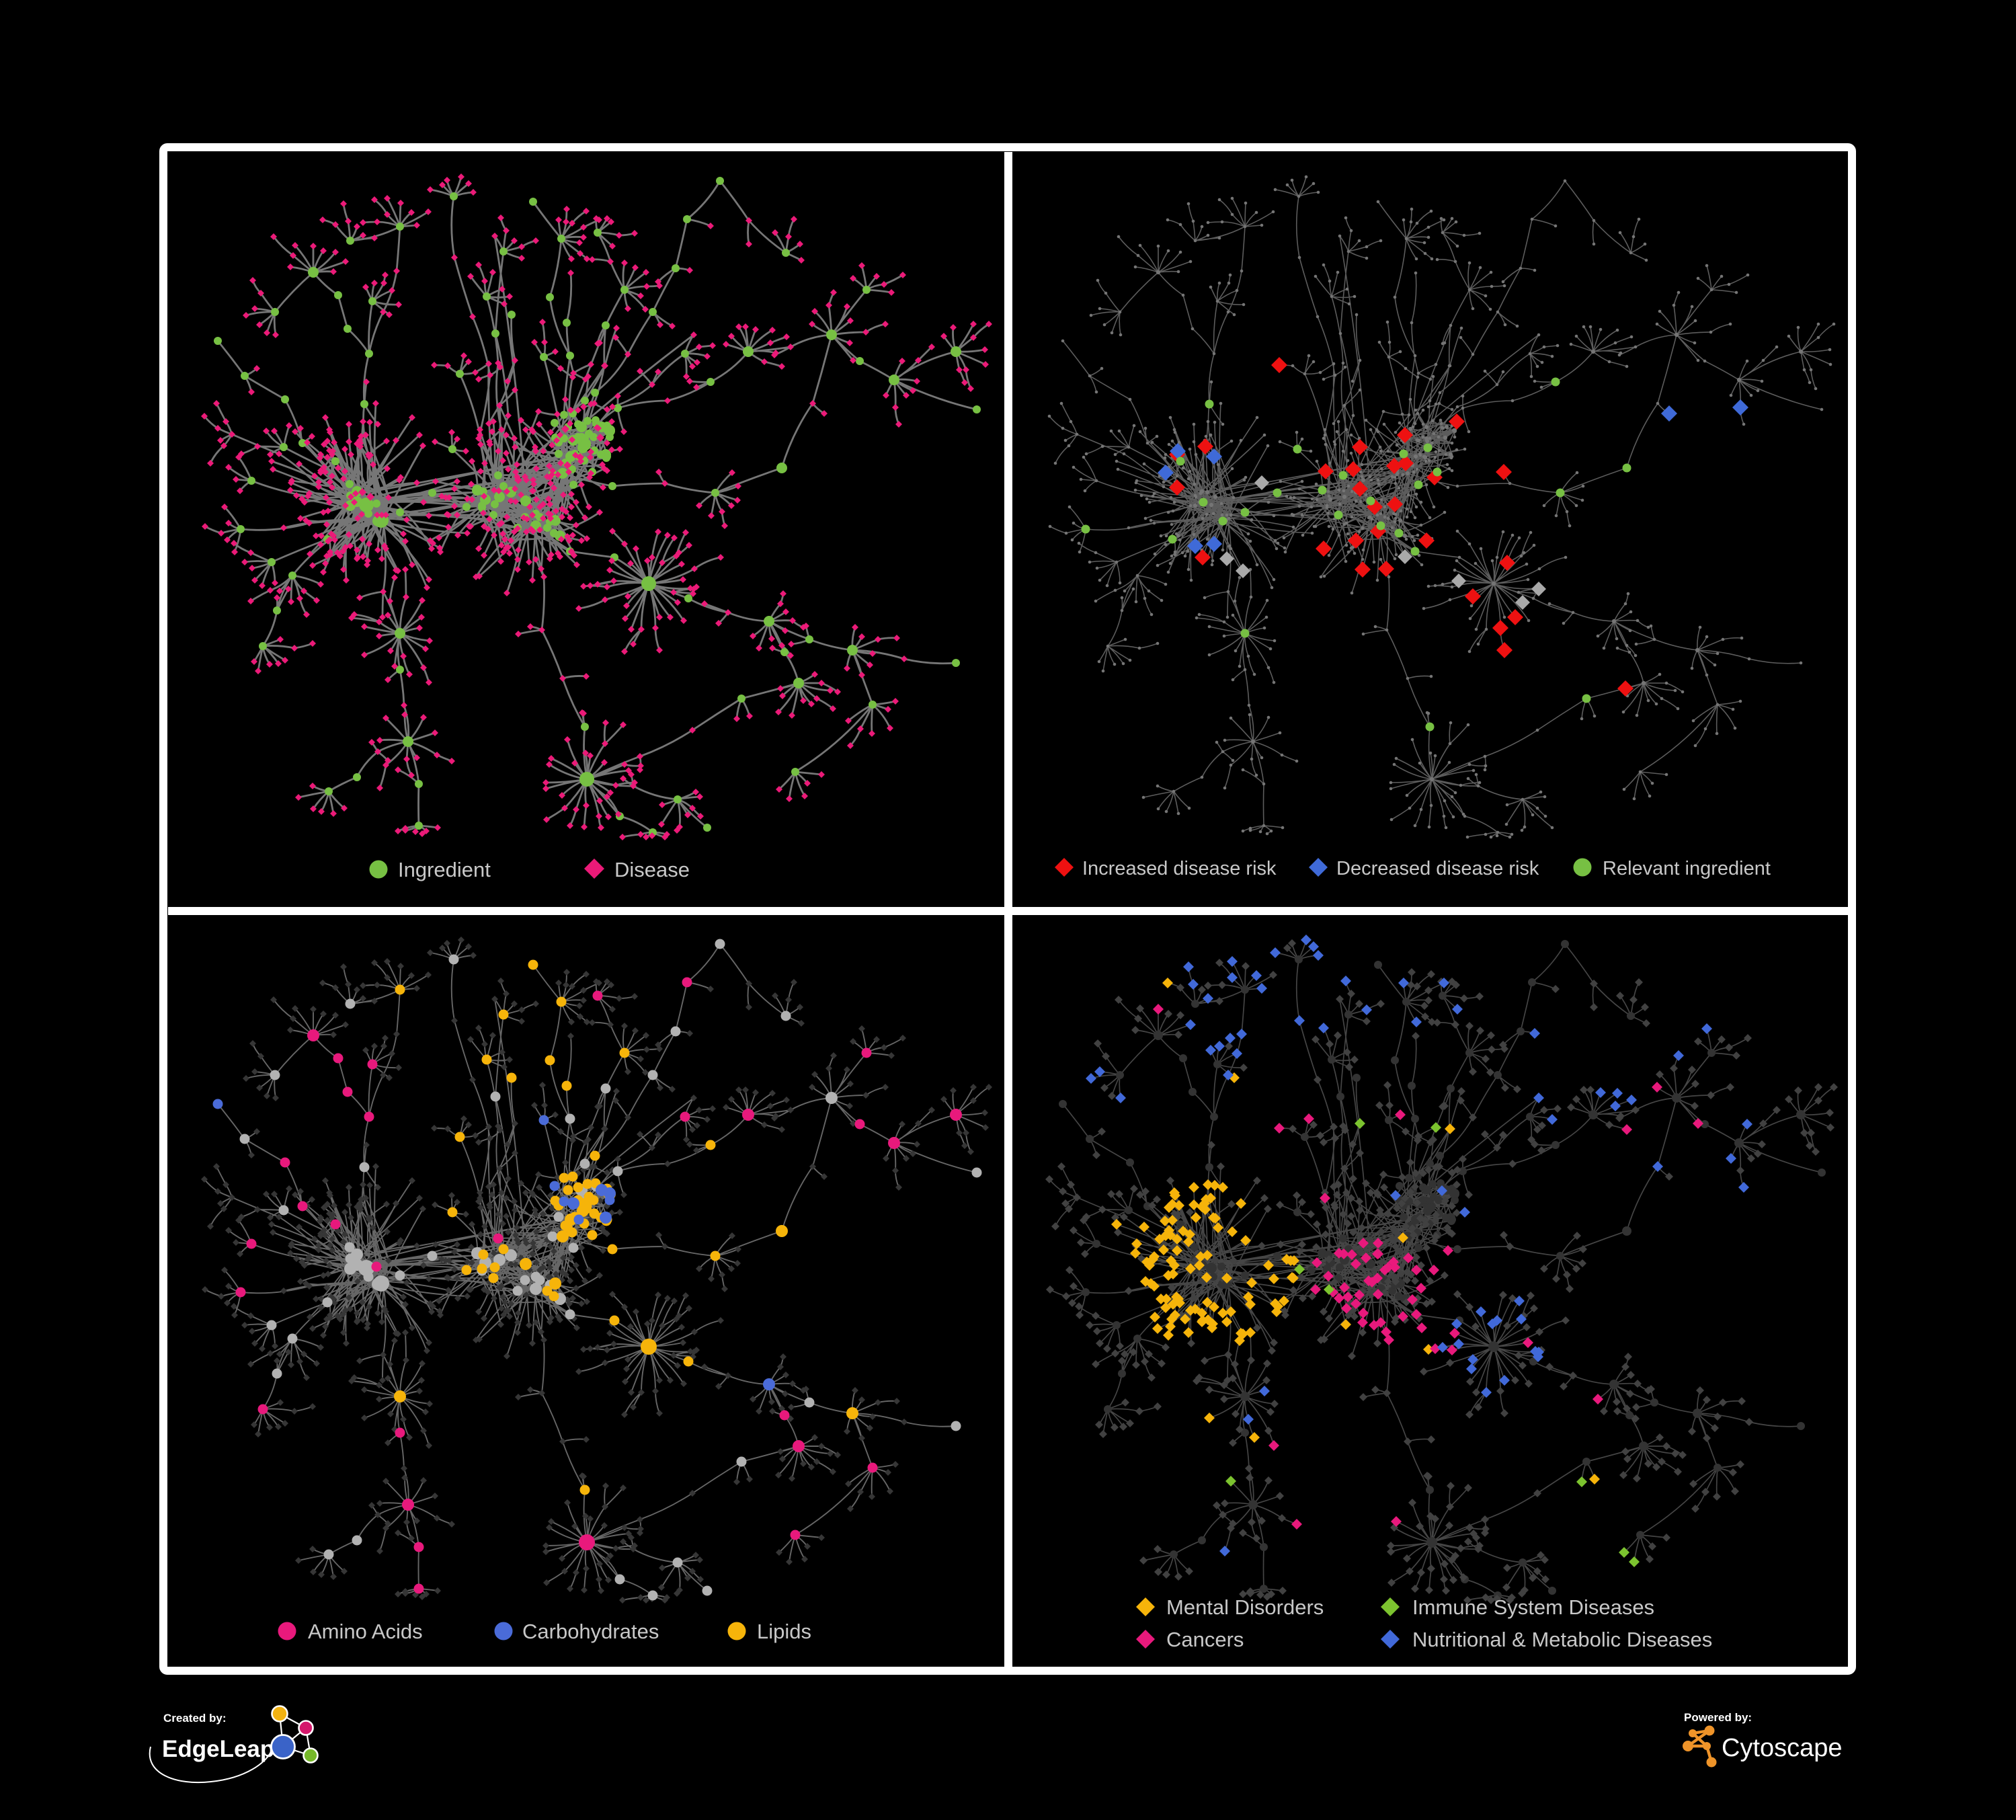 The width and height of the screenshot is (2016, 1820). I want to click on svg-text: Amino Acids, so click(365, 1631).